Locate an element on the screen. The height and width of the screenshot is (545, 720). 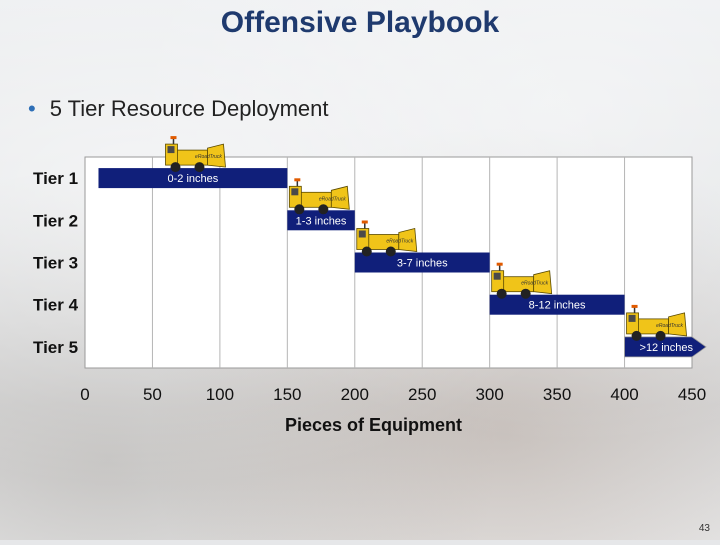
x-tick-label: 250 is located at coordinates (422, 394).